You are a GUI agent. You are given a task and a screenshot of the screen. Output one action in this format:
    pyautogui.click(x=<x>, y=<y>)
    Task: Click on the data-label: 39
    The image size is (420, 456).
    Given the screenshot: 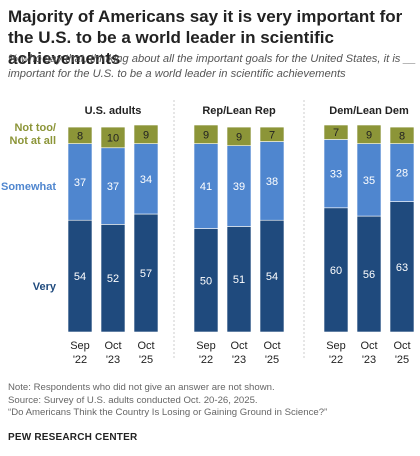 What is the action you would take?
    pyautogui.click(x=239, y=187)
    